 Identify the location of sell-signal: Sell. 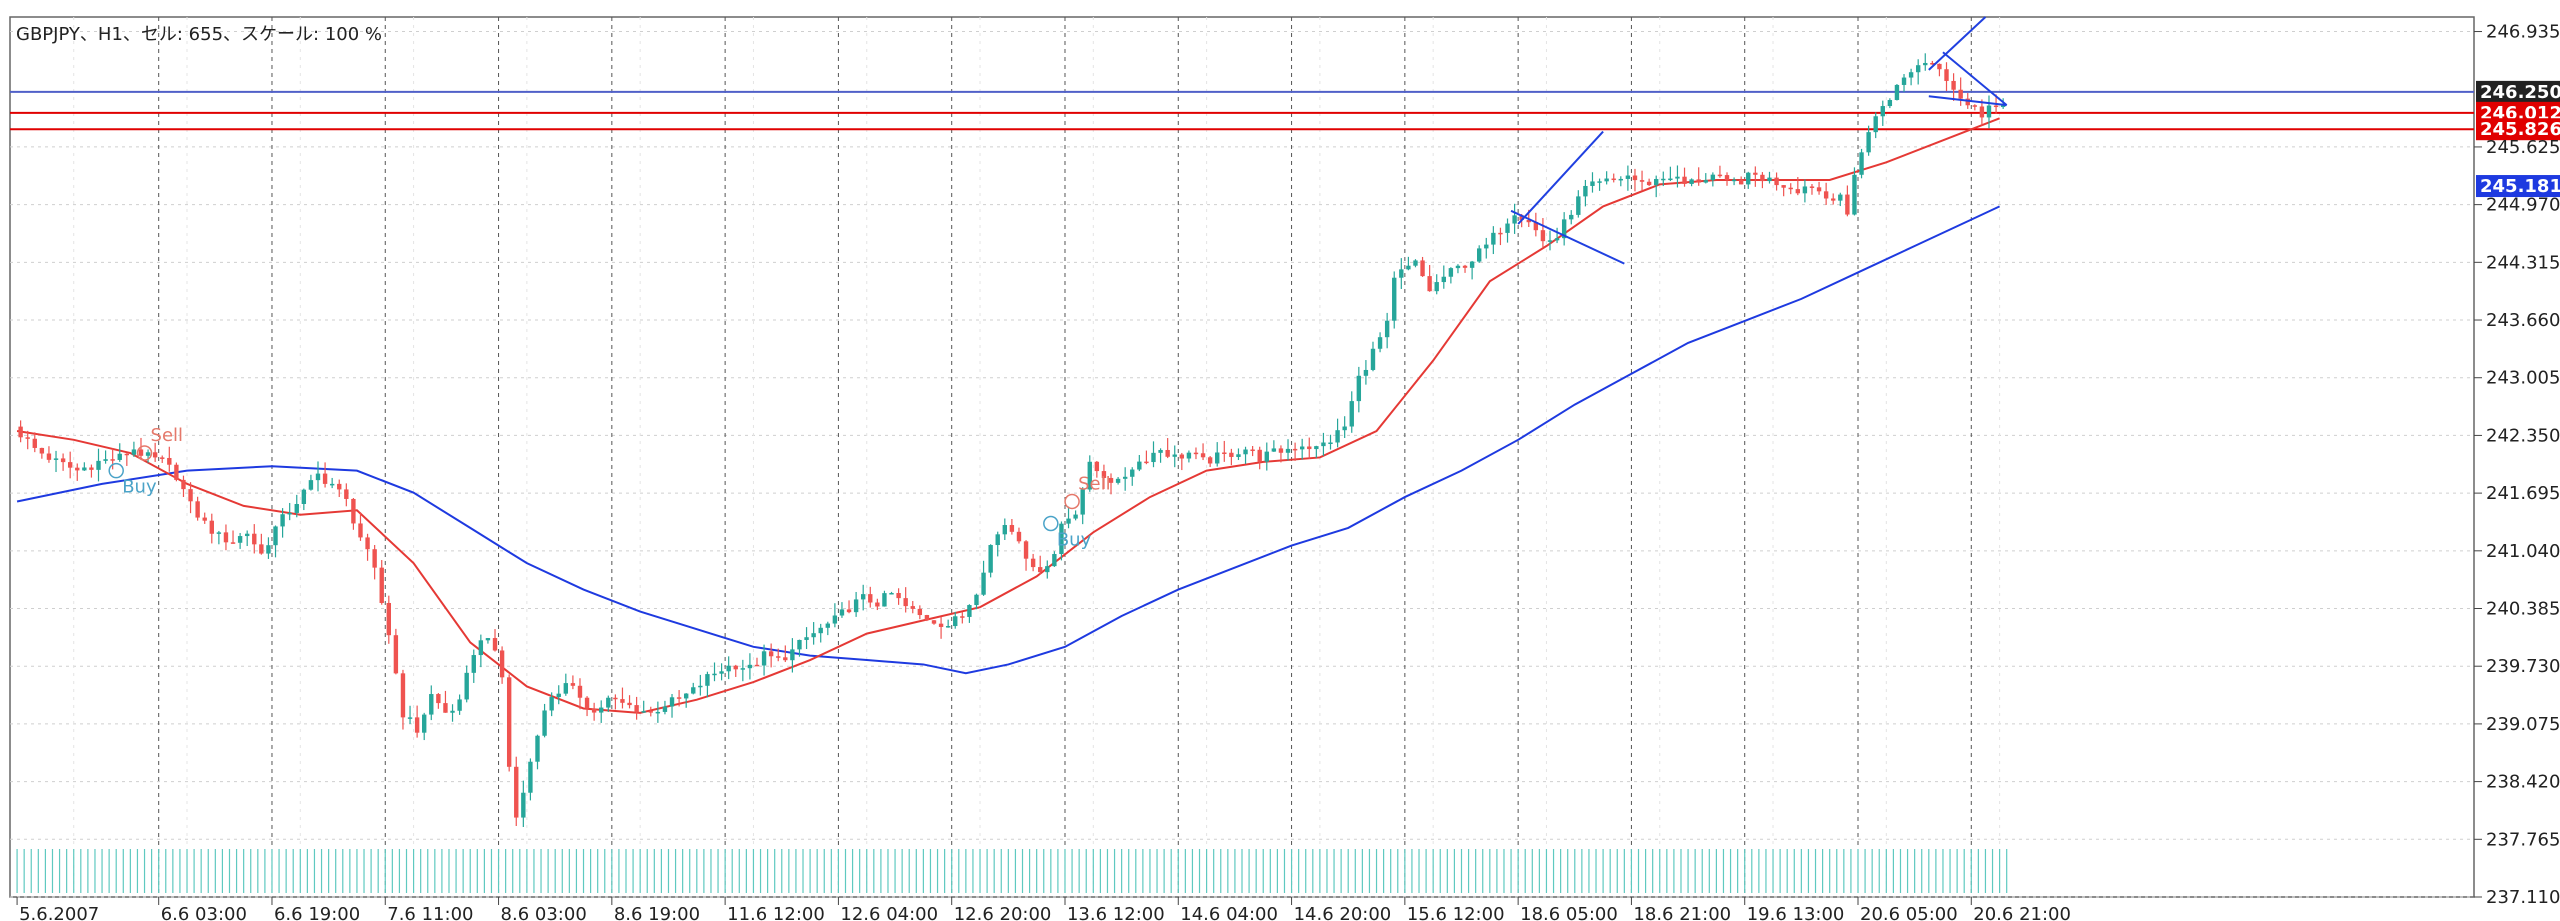
(1087, 491).